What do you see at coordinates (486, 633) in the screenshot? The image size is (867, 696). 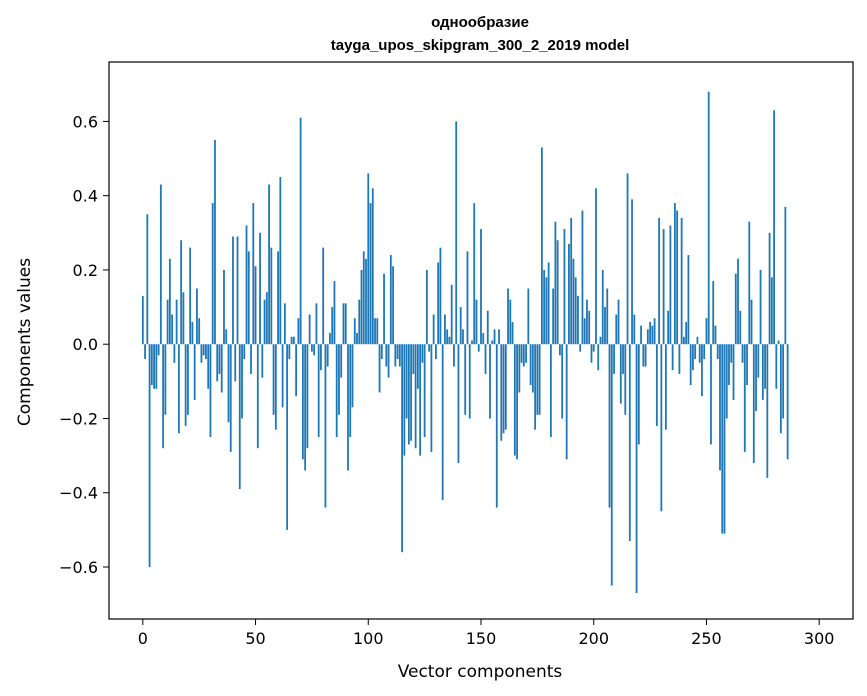 I see `x-axis-ticks: 0 50 100 150 200 250 300` at bounding box center [486, 633].